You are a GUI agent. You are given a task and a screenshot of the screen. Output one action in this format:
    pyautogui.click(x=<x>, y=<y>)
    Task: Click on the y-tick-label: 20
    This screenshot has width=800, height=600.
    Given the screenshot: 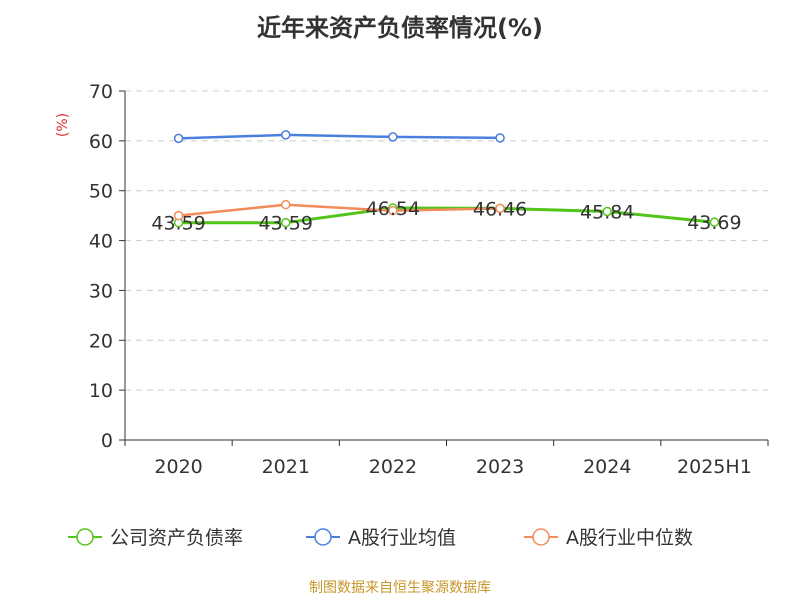 What is the action you would take?
    pyautogui.click(x=101, y=341)
    